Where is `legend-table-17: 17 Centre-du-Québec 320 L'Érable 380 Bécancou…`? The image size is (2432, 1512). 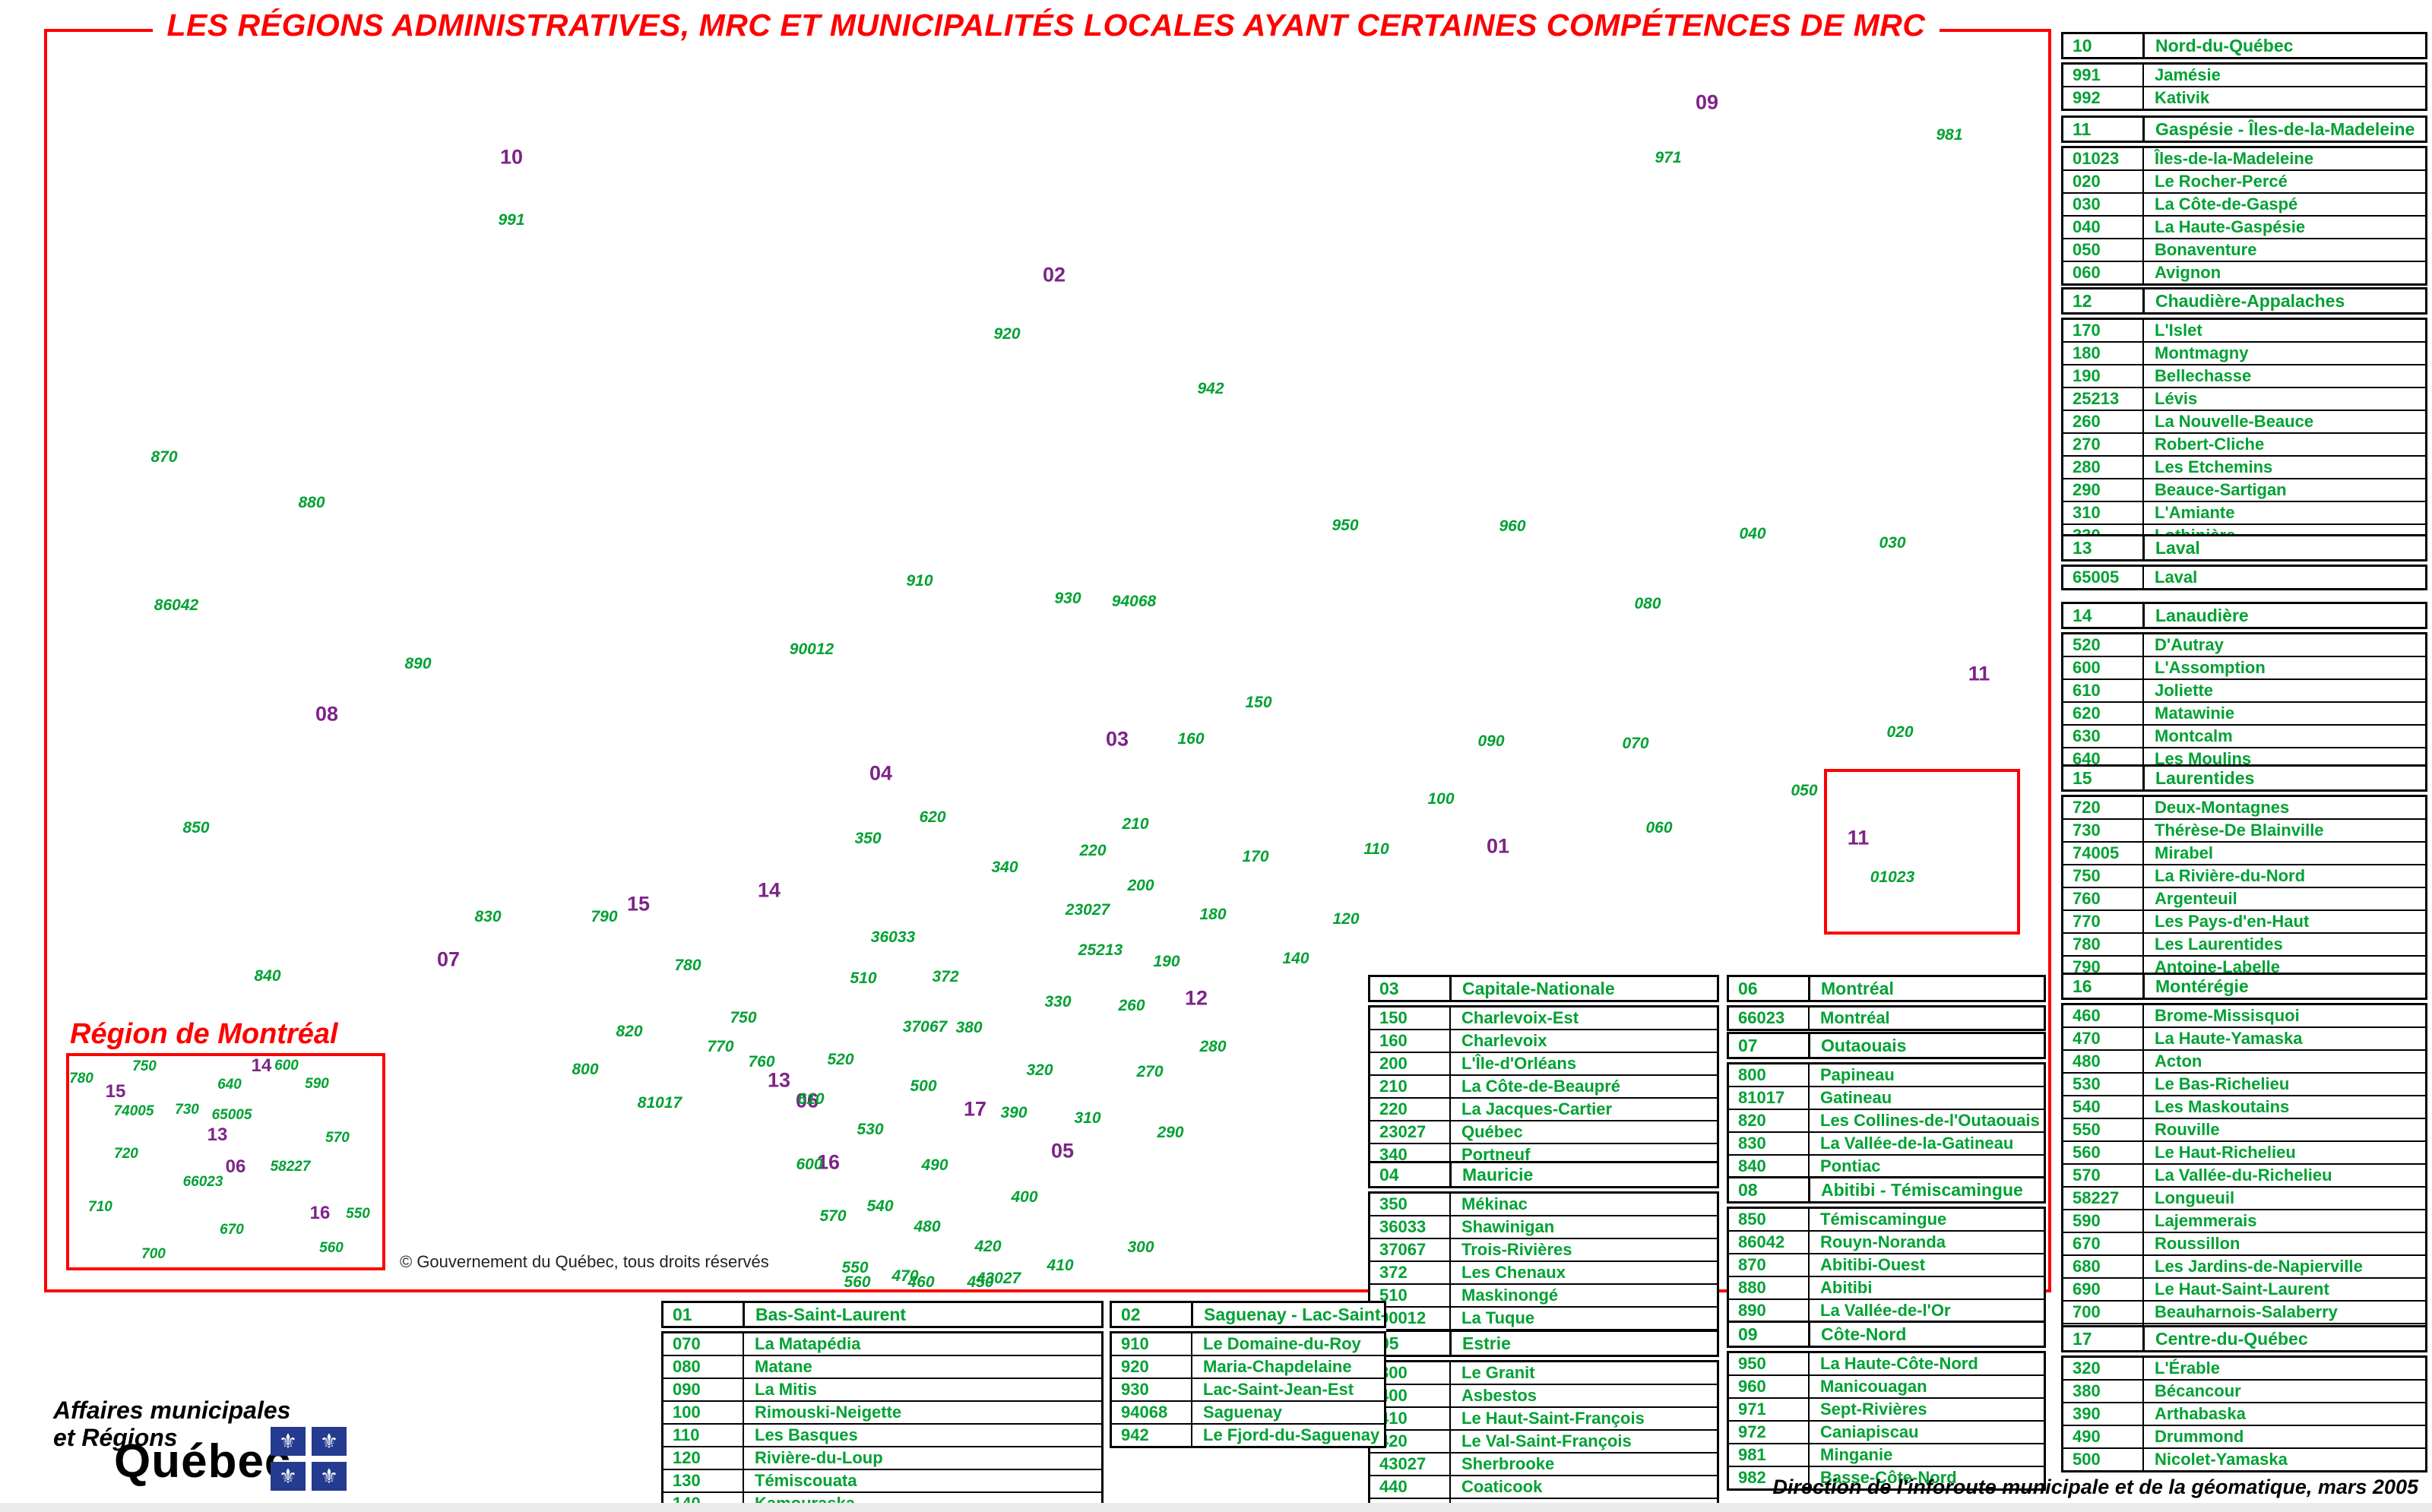
legend-table-17: 17 Centre-du-Québec 320 L'Érable 380 Bécancou… is located at coordinates (2244, 1398).